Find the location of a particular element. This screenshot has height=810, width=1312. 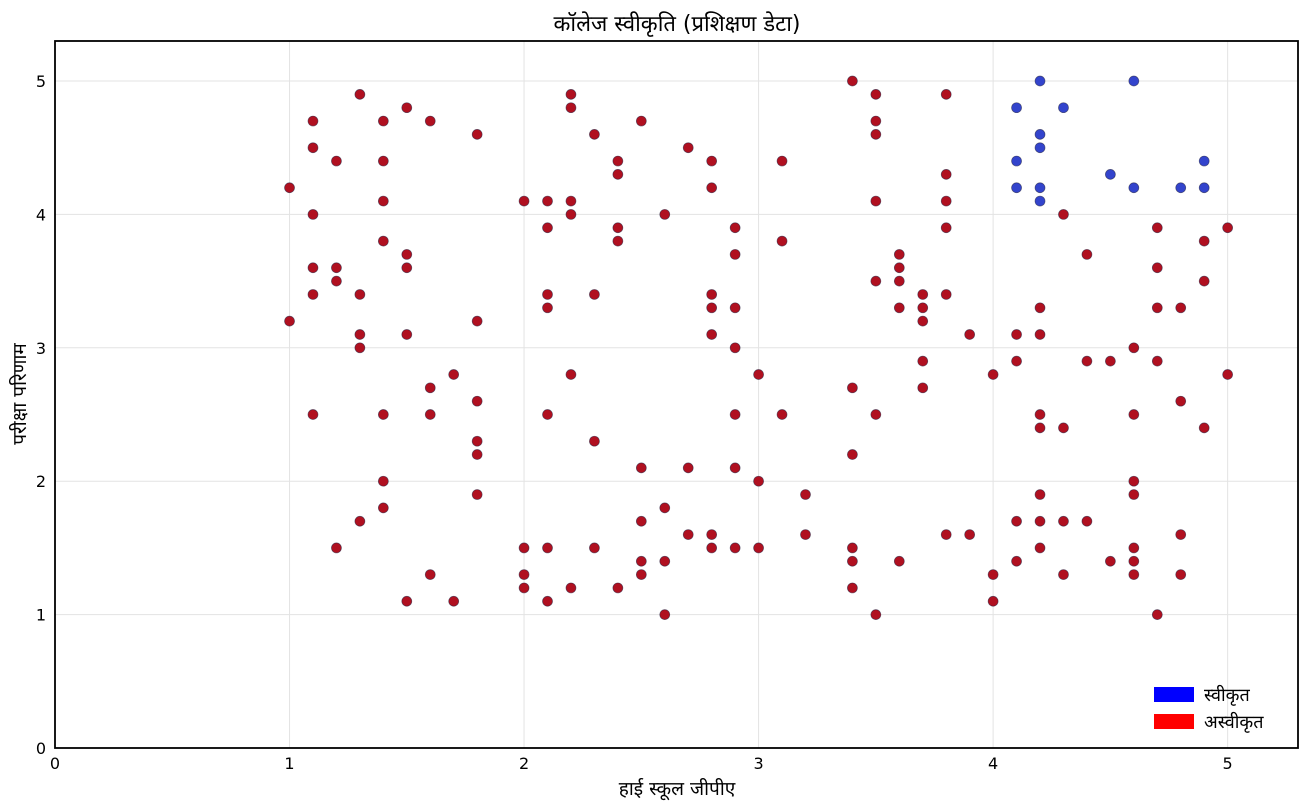

y-tick-label: 0 is located at coordinates (41, 748).